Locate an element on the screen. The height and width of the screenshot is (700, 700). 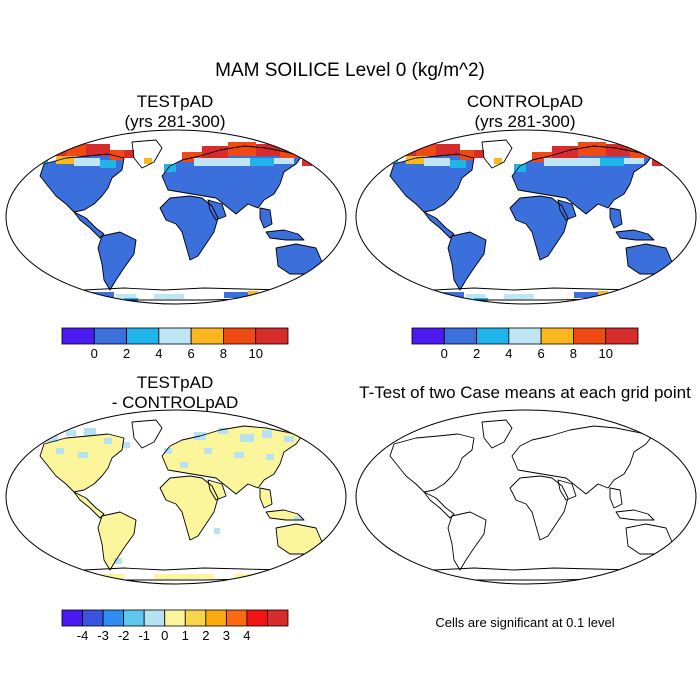
colorbar-test: 0 2 4 6 8 10 is located at coordinates (175, 344).